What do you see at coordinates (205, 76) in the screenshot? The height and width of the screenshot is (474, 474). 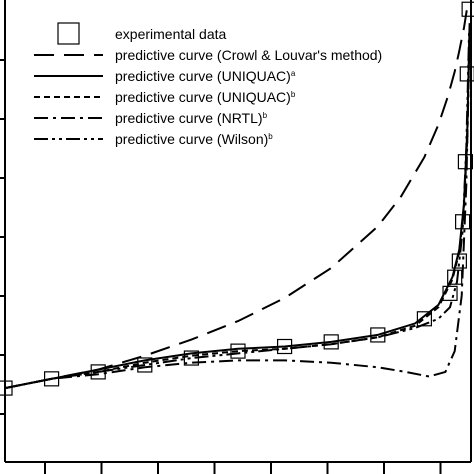 I see `legend-label: predictive curve (UNIQUAC)a` at bounding box center [205, 76].